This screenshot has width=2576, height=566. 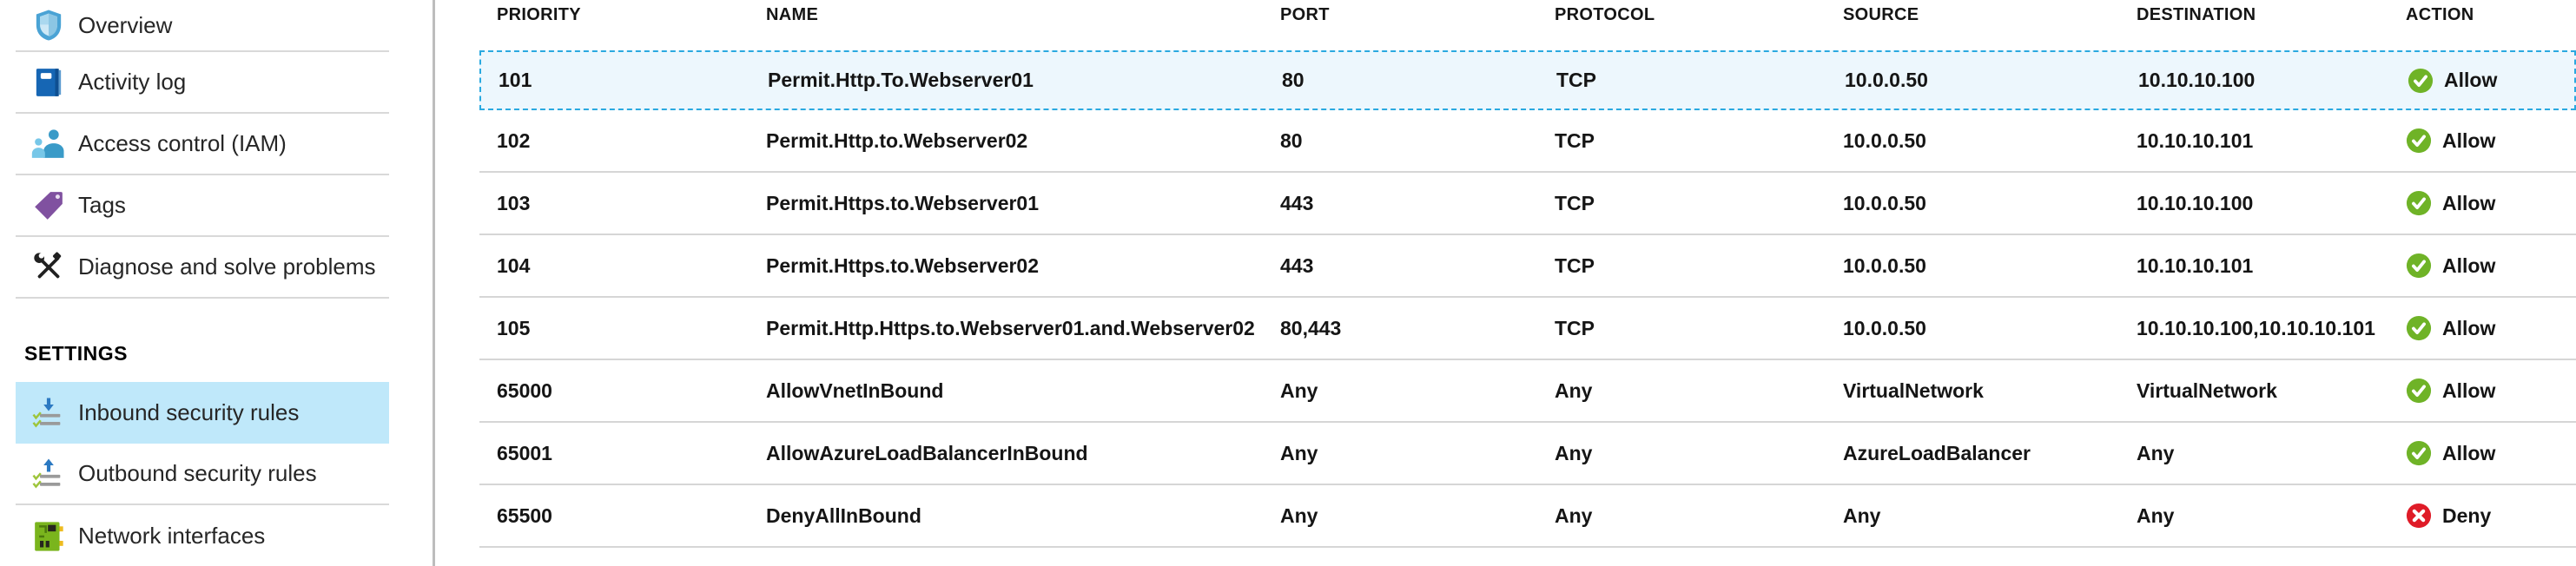 I want to click on cell-name: AllowVnetInBound, so click(x=855, y=390).